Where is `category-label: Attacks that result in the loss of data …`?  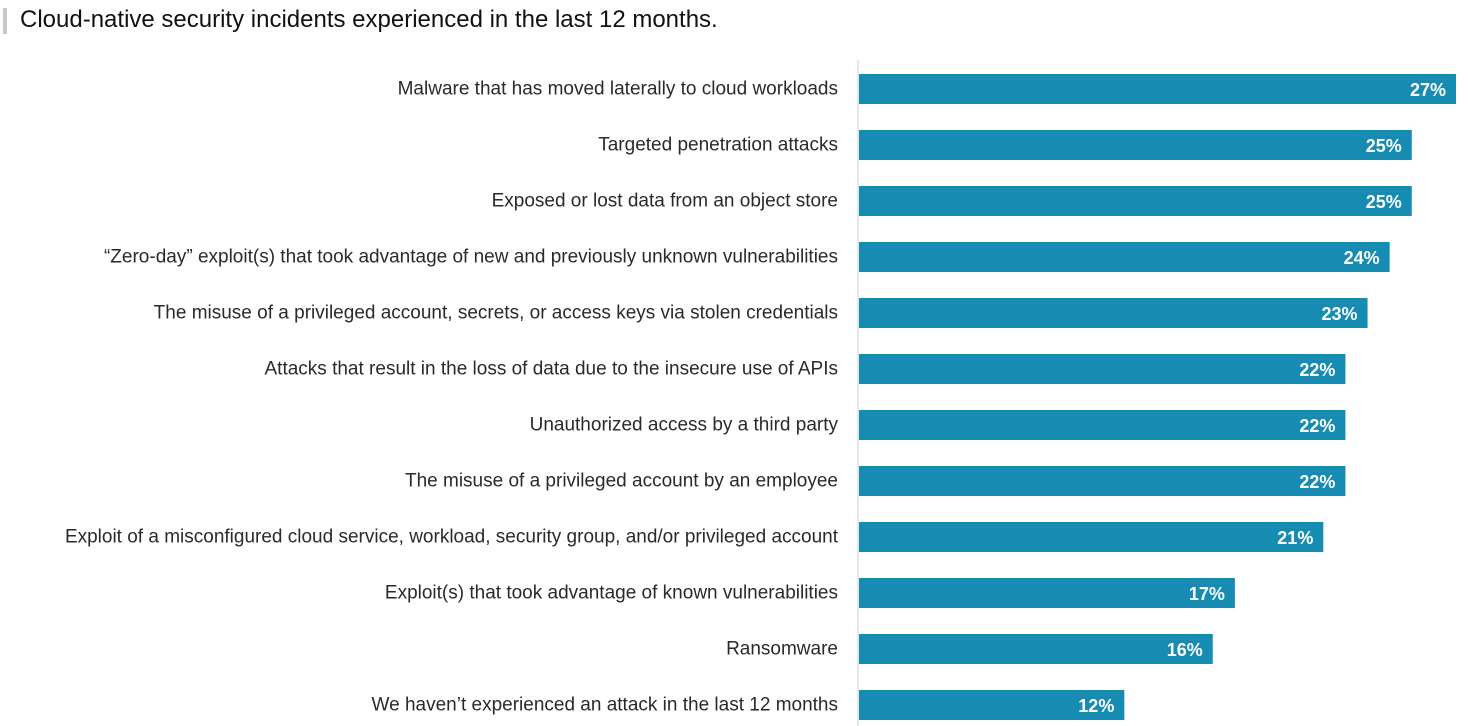 category-label: Attacks that result in the loss of data … is located at coordinates (552, 369).